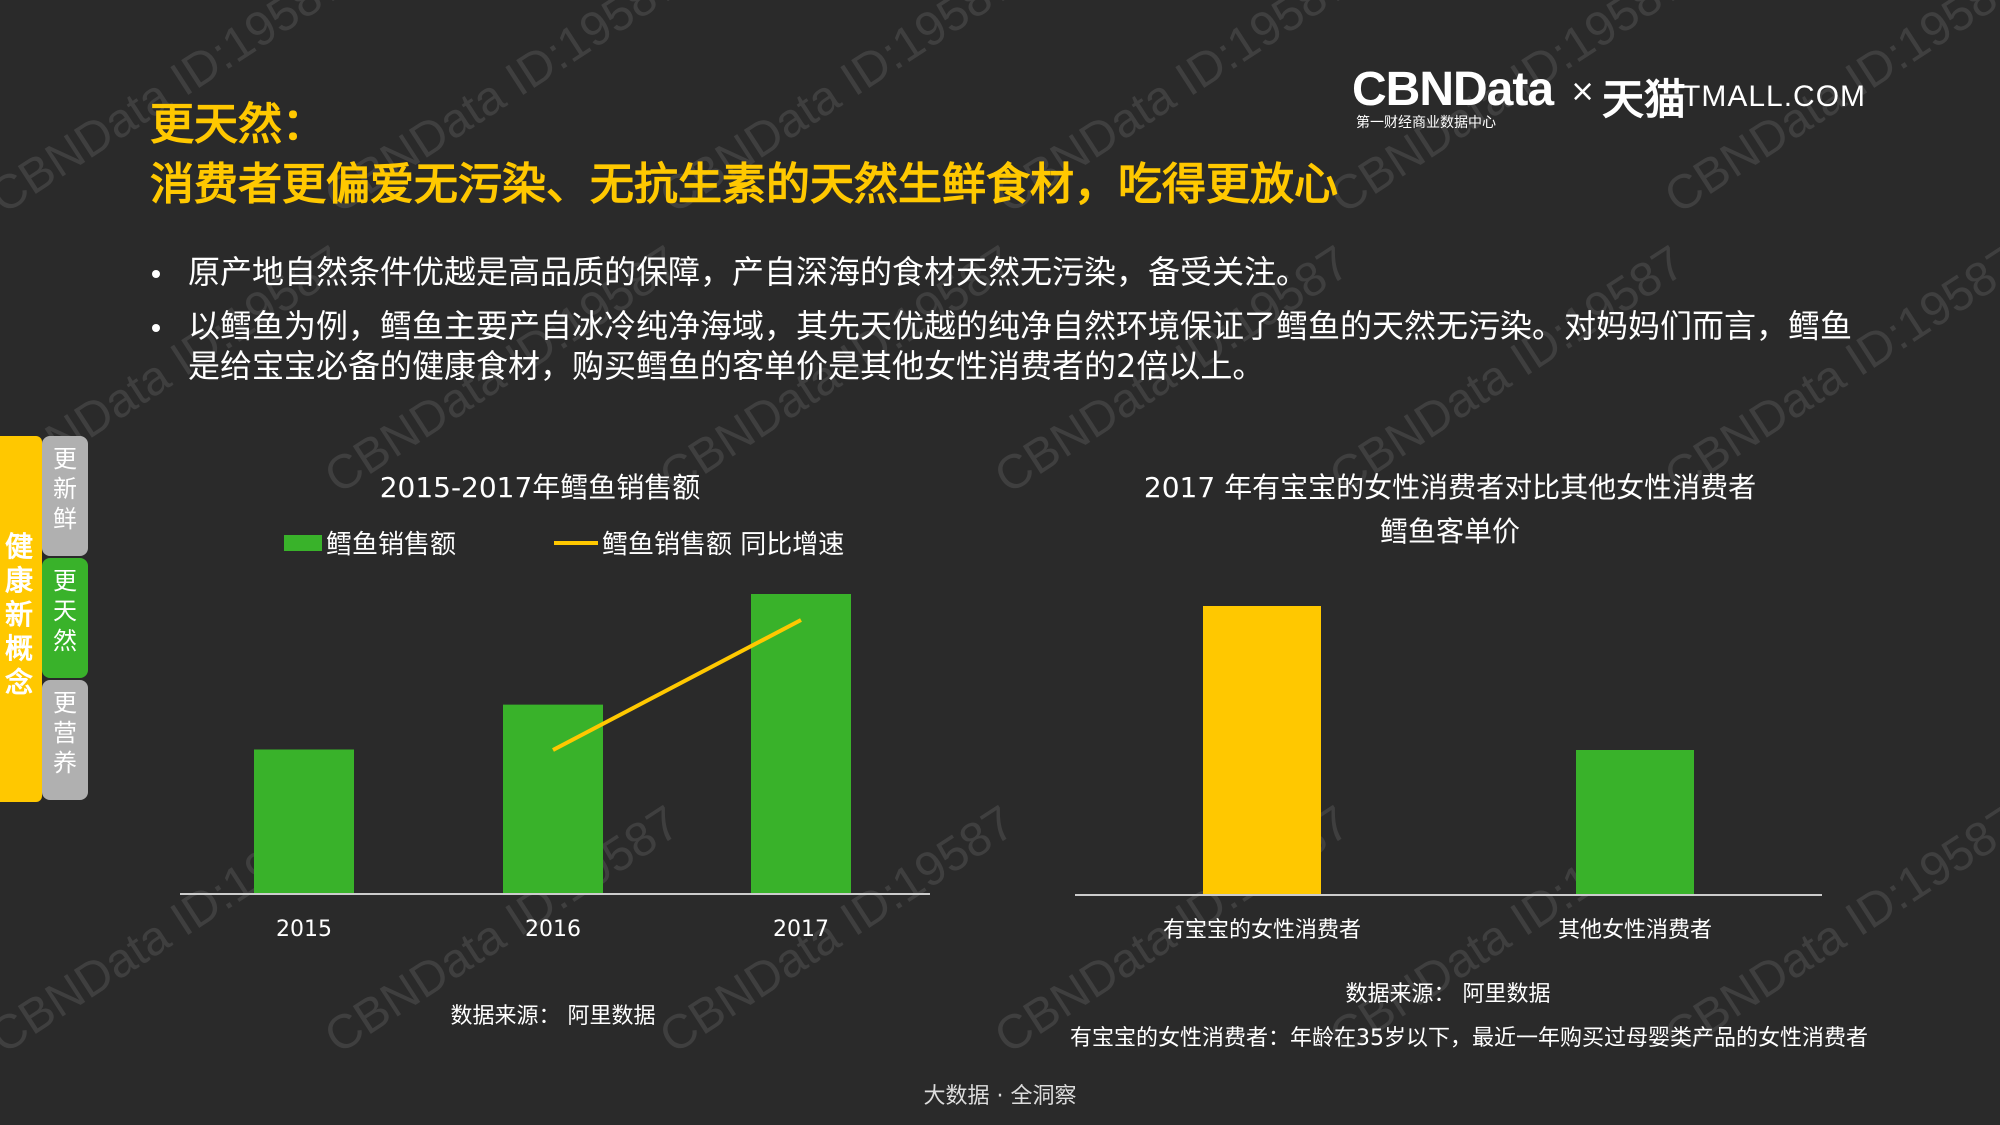  I want to click on chart2-x-tick-label: 有宝宝的女性消费者, so click(1262, 930).